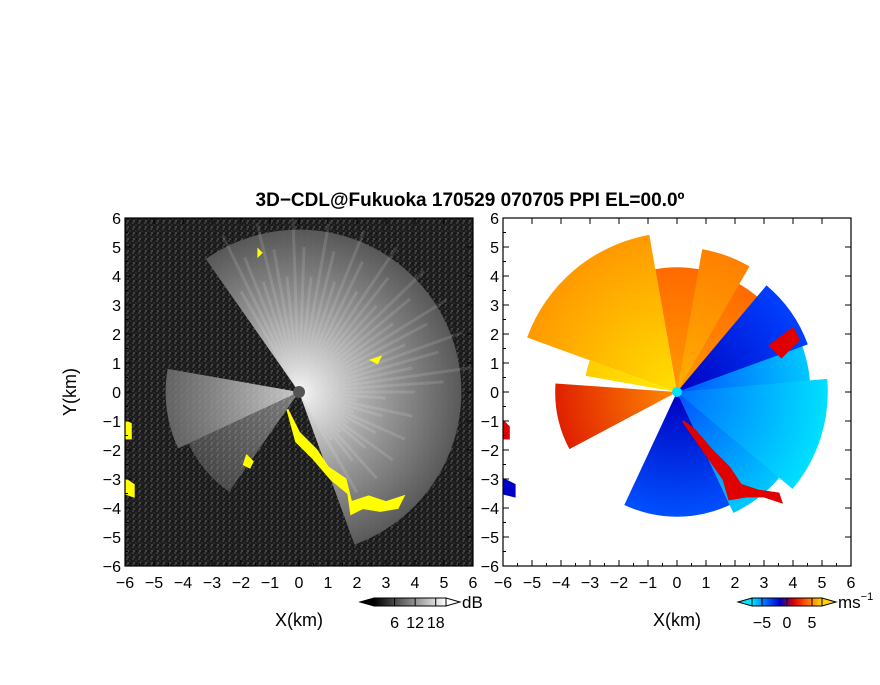  What do you see at coordinates (116, 219) in the screenshot?
I see `reflectivity-ytick-label: 6` at bounding box center [116, 219].